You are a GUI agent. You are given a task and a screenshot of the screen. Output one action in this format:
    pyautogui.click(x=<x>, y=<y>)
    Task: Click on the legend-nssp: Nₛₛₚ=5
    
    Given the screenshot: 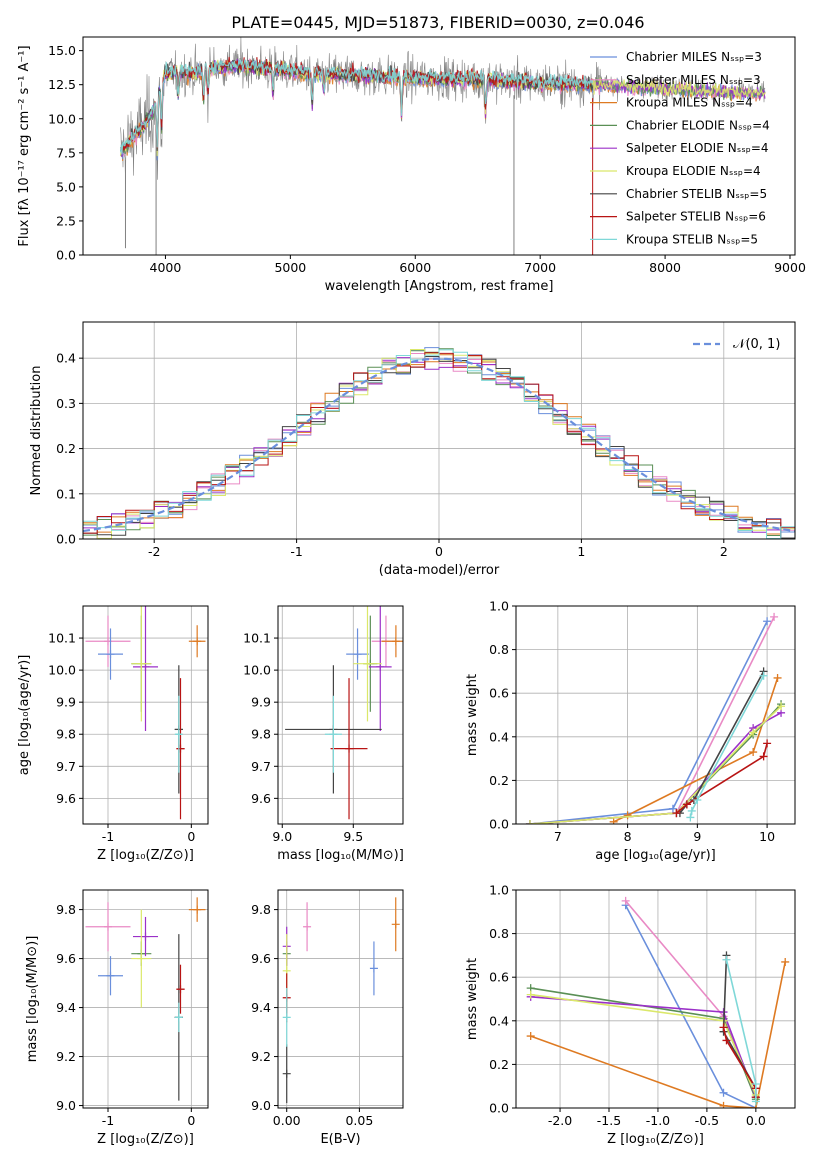 What is the action you would take?
    pyautogui.click(x=746, y=194)
    